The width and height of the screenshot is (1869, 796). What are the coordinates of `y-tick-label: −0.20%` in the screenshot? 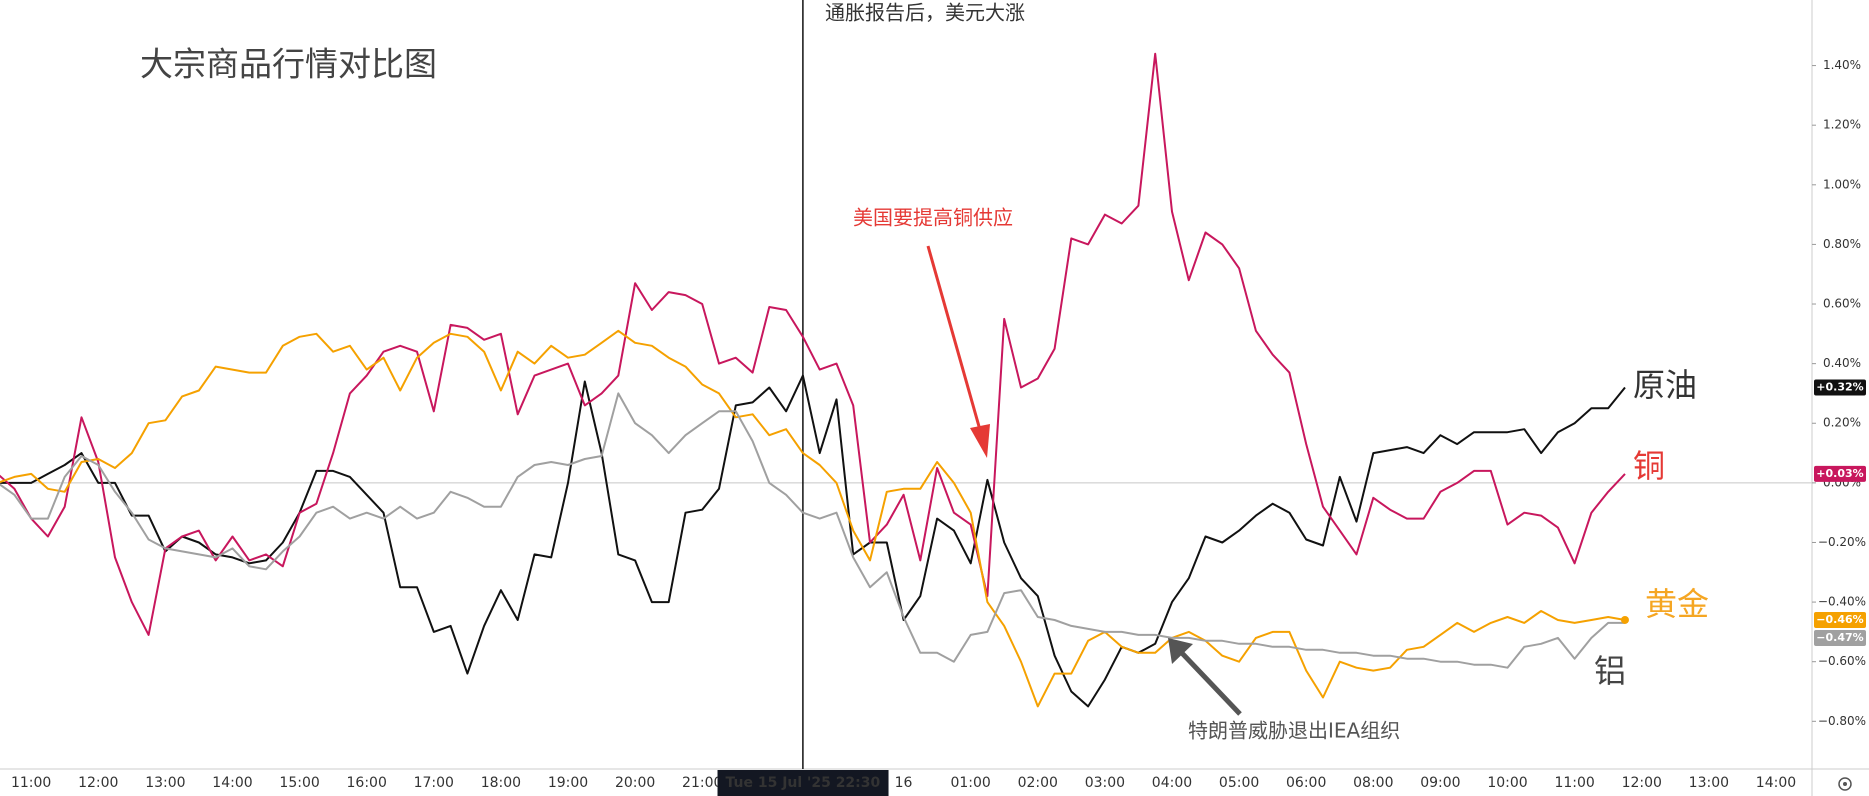 It's located at (1842, 542).